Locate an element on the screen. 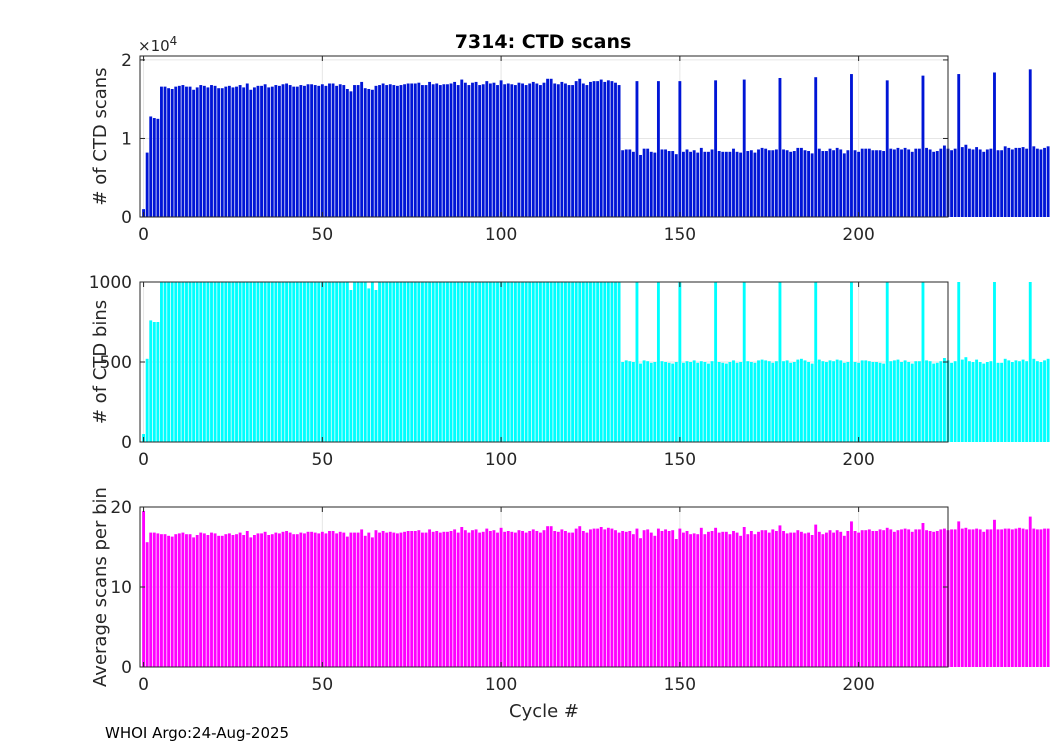  exponent-power: 4 is located at coordinates (174, 41).